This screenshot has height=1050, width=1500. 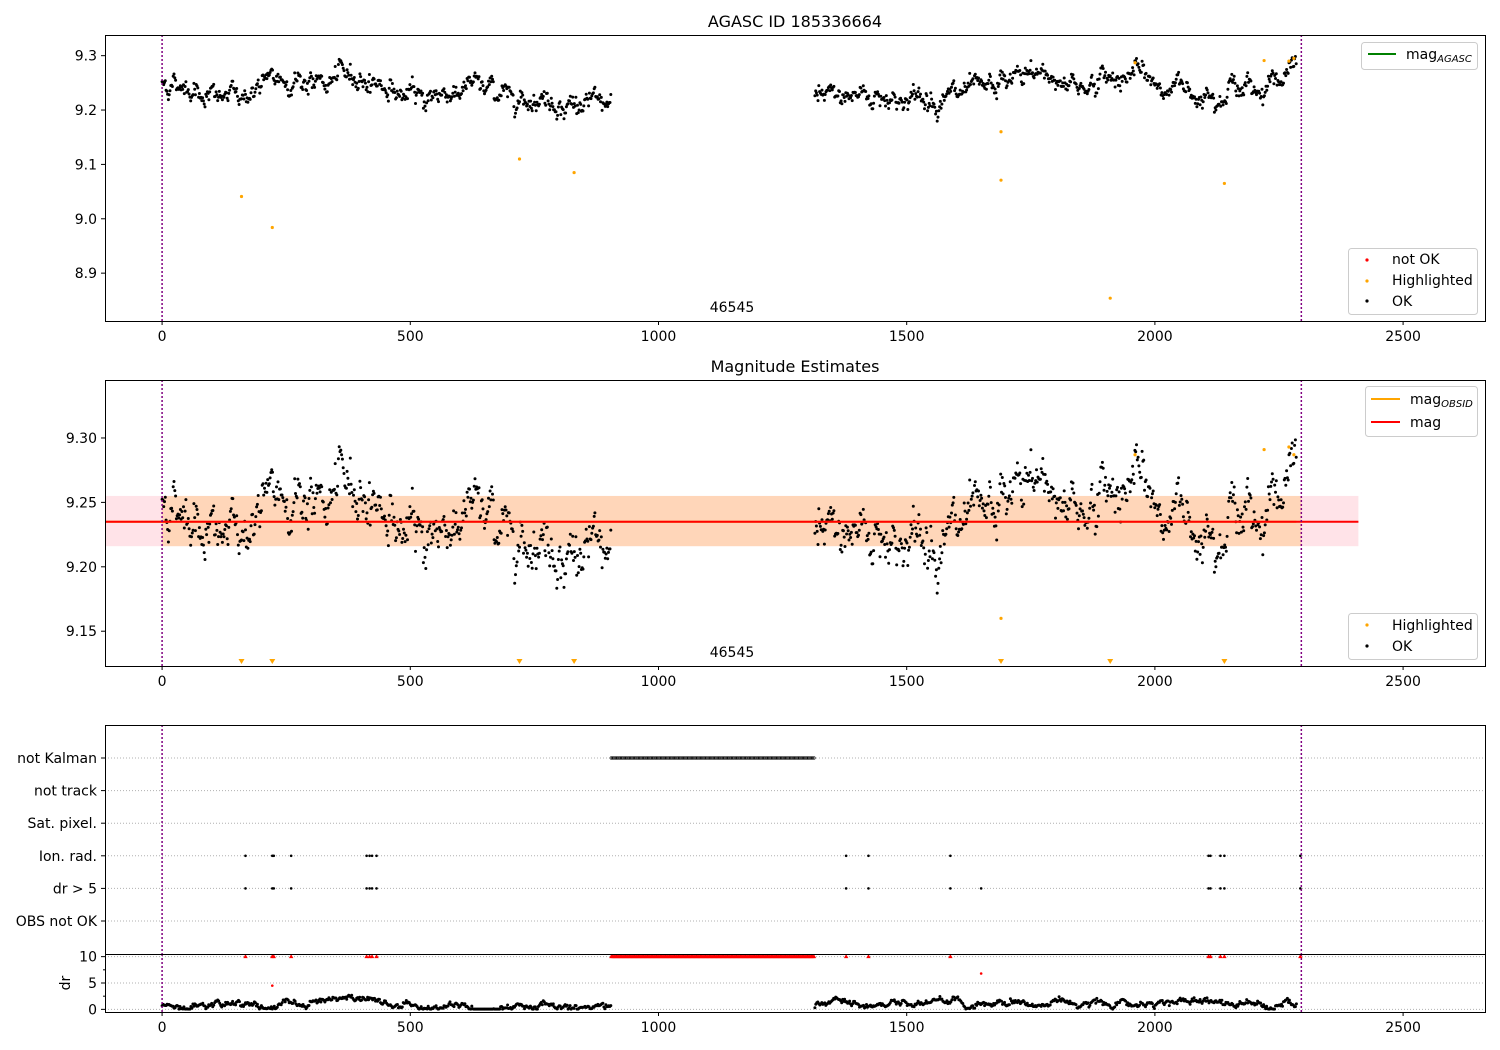 What do you see at coordinates (68, 857) in the screenshot?
I see `flag-row-label: Ion. rad.` at bounding box center [68, 857].